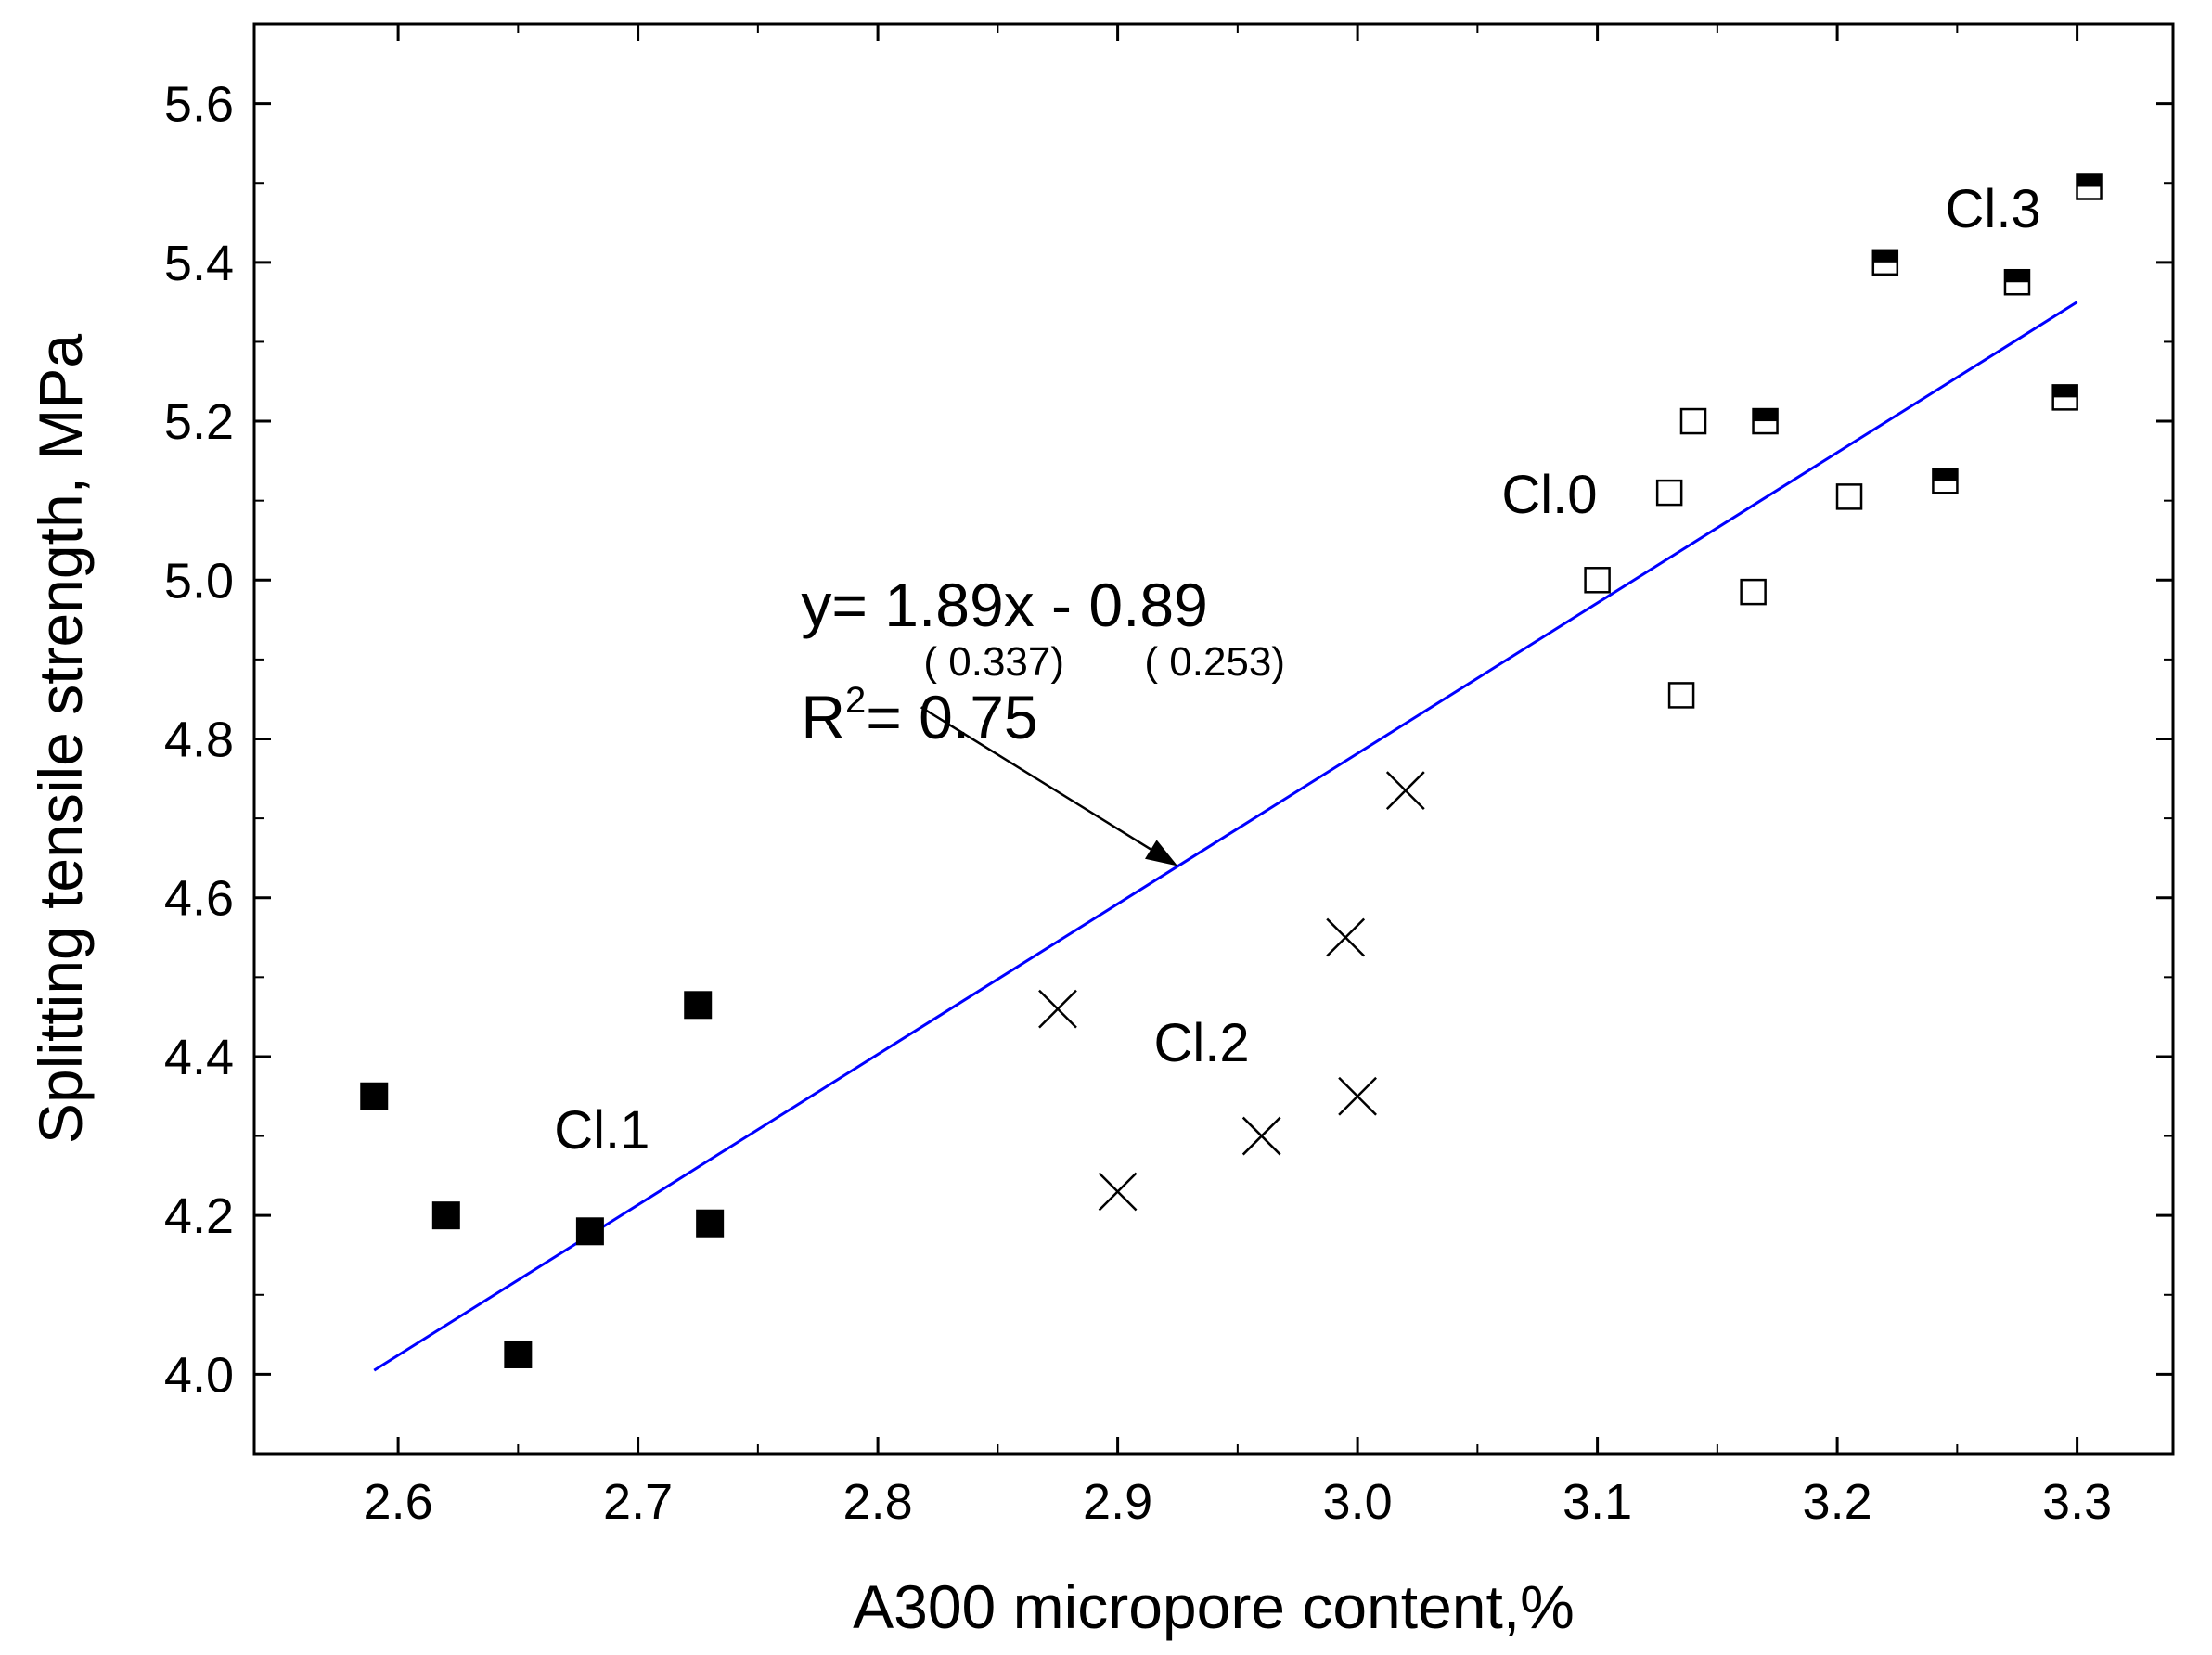  What do you see at coordinates (1004, 605) in the screenshot?
I see `equation-text: y= 1.89x - 0.89` at bounding box center [1004, 605].